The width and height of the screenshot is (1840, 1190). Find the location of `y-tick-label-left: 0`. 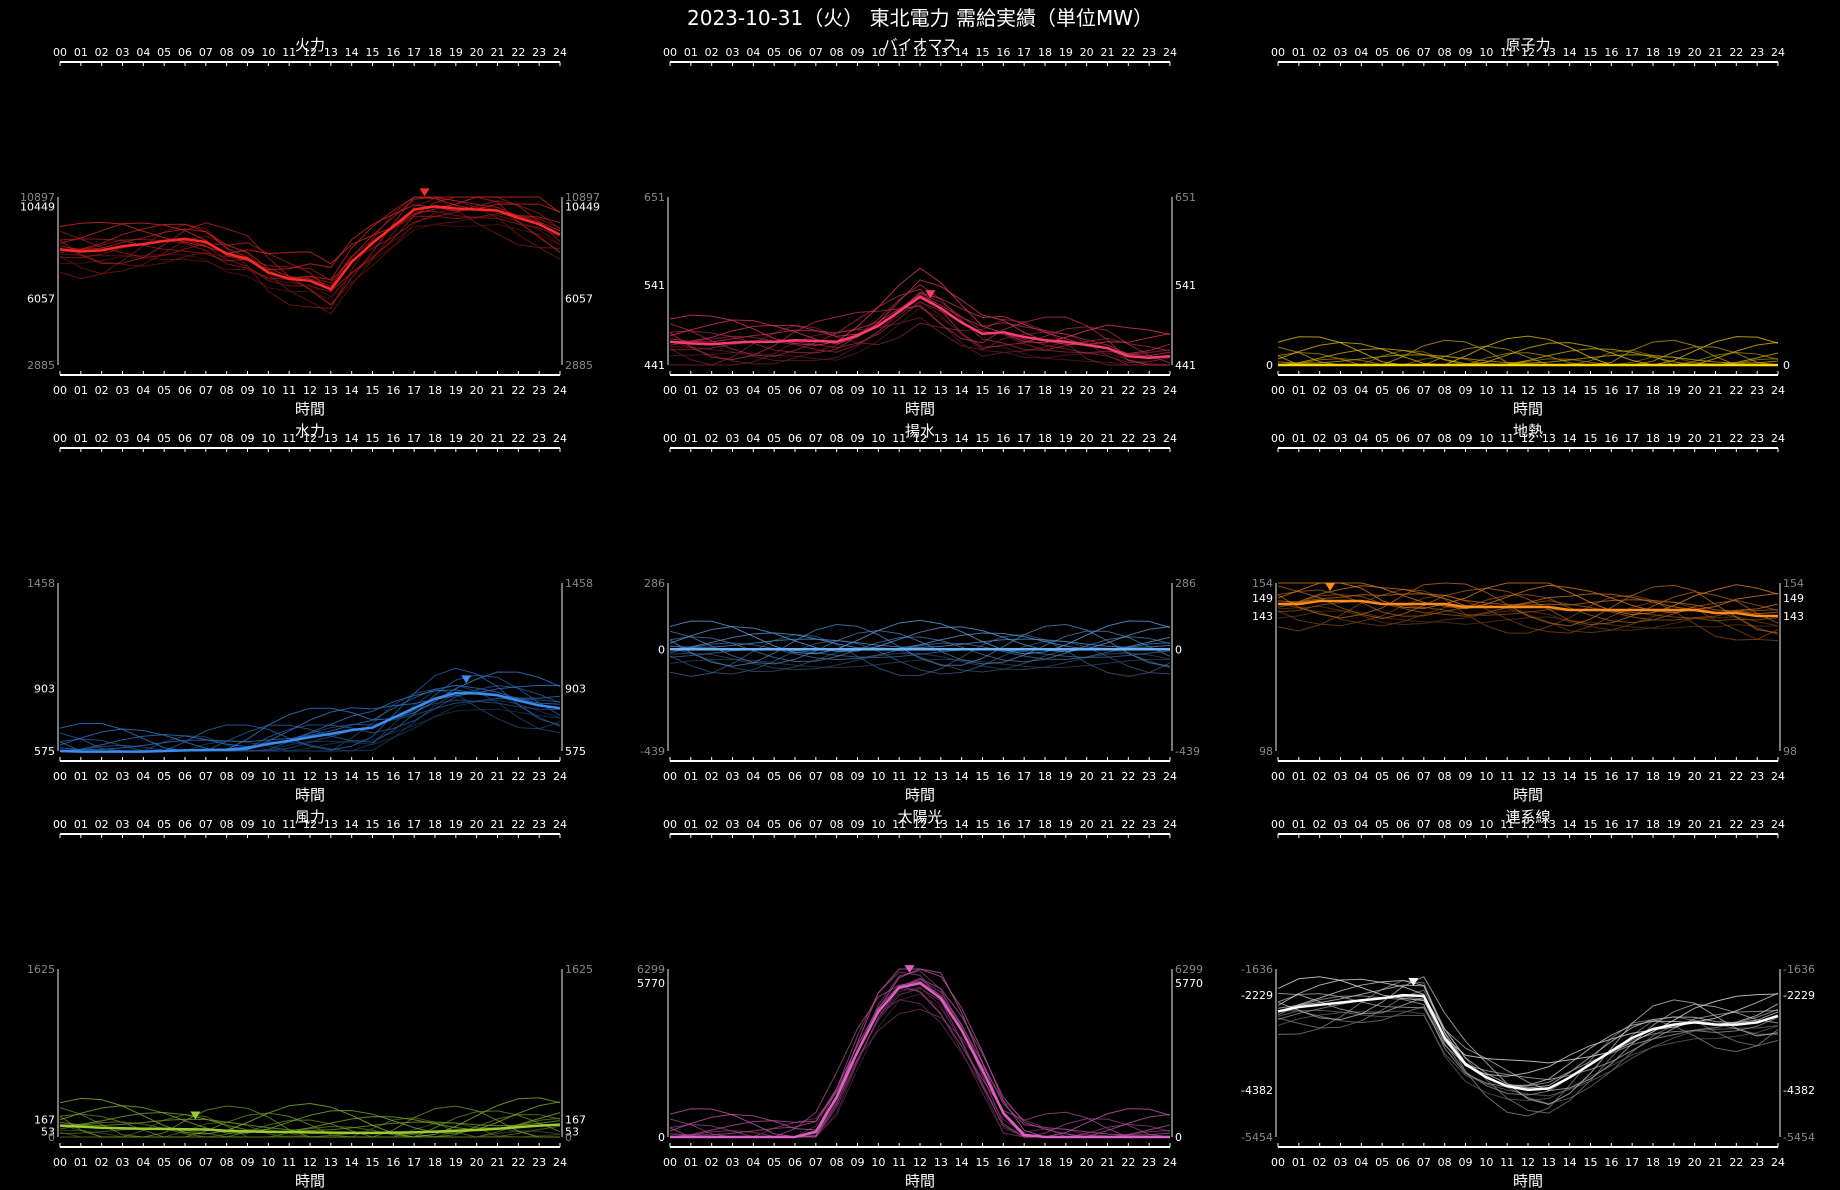

y-tick-label-left: 0 is located at coordinates (1269, 365).